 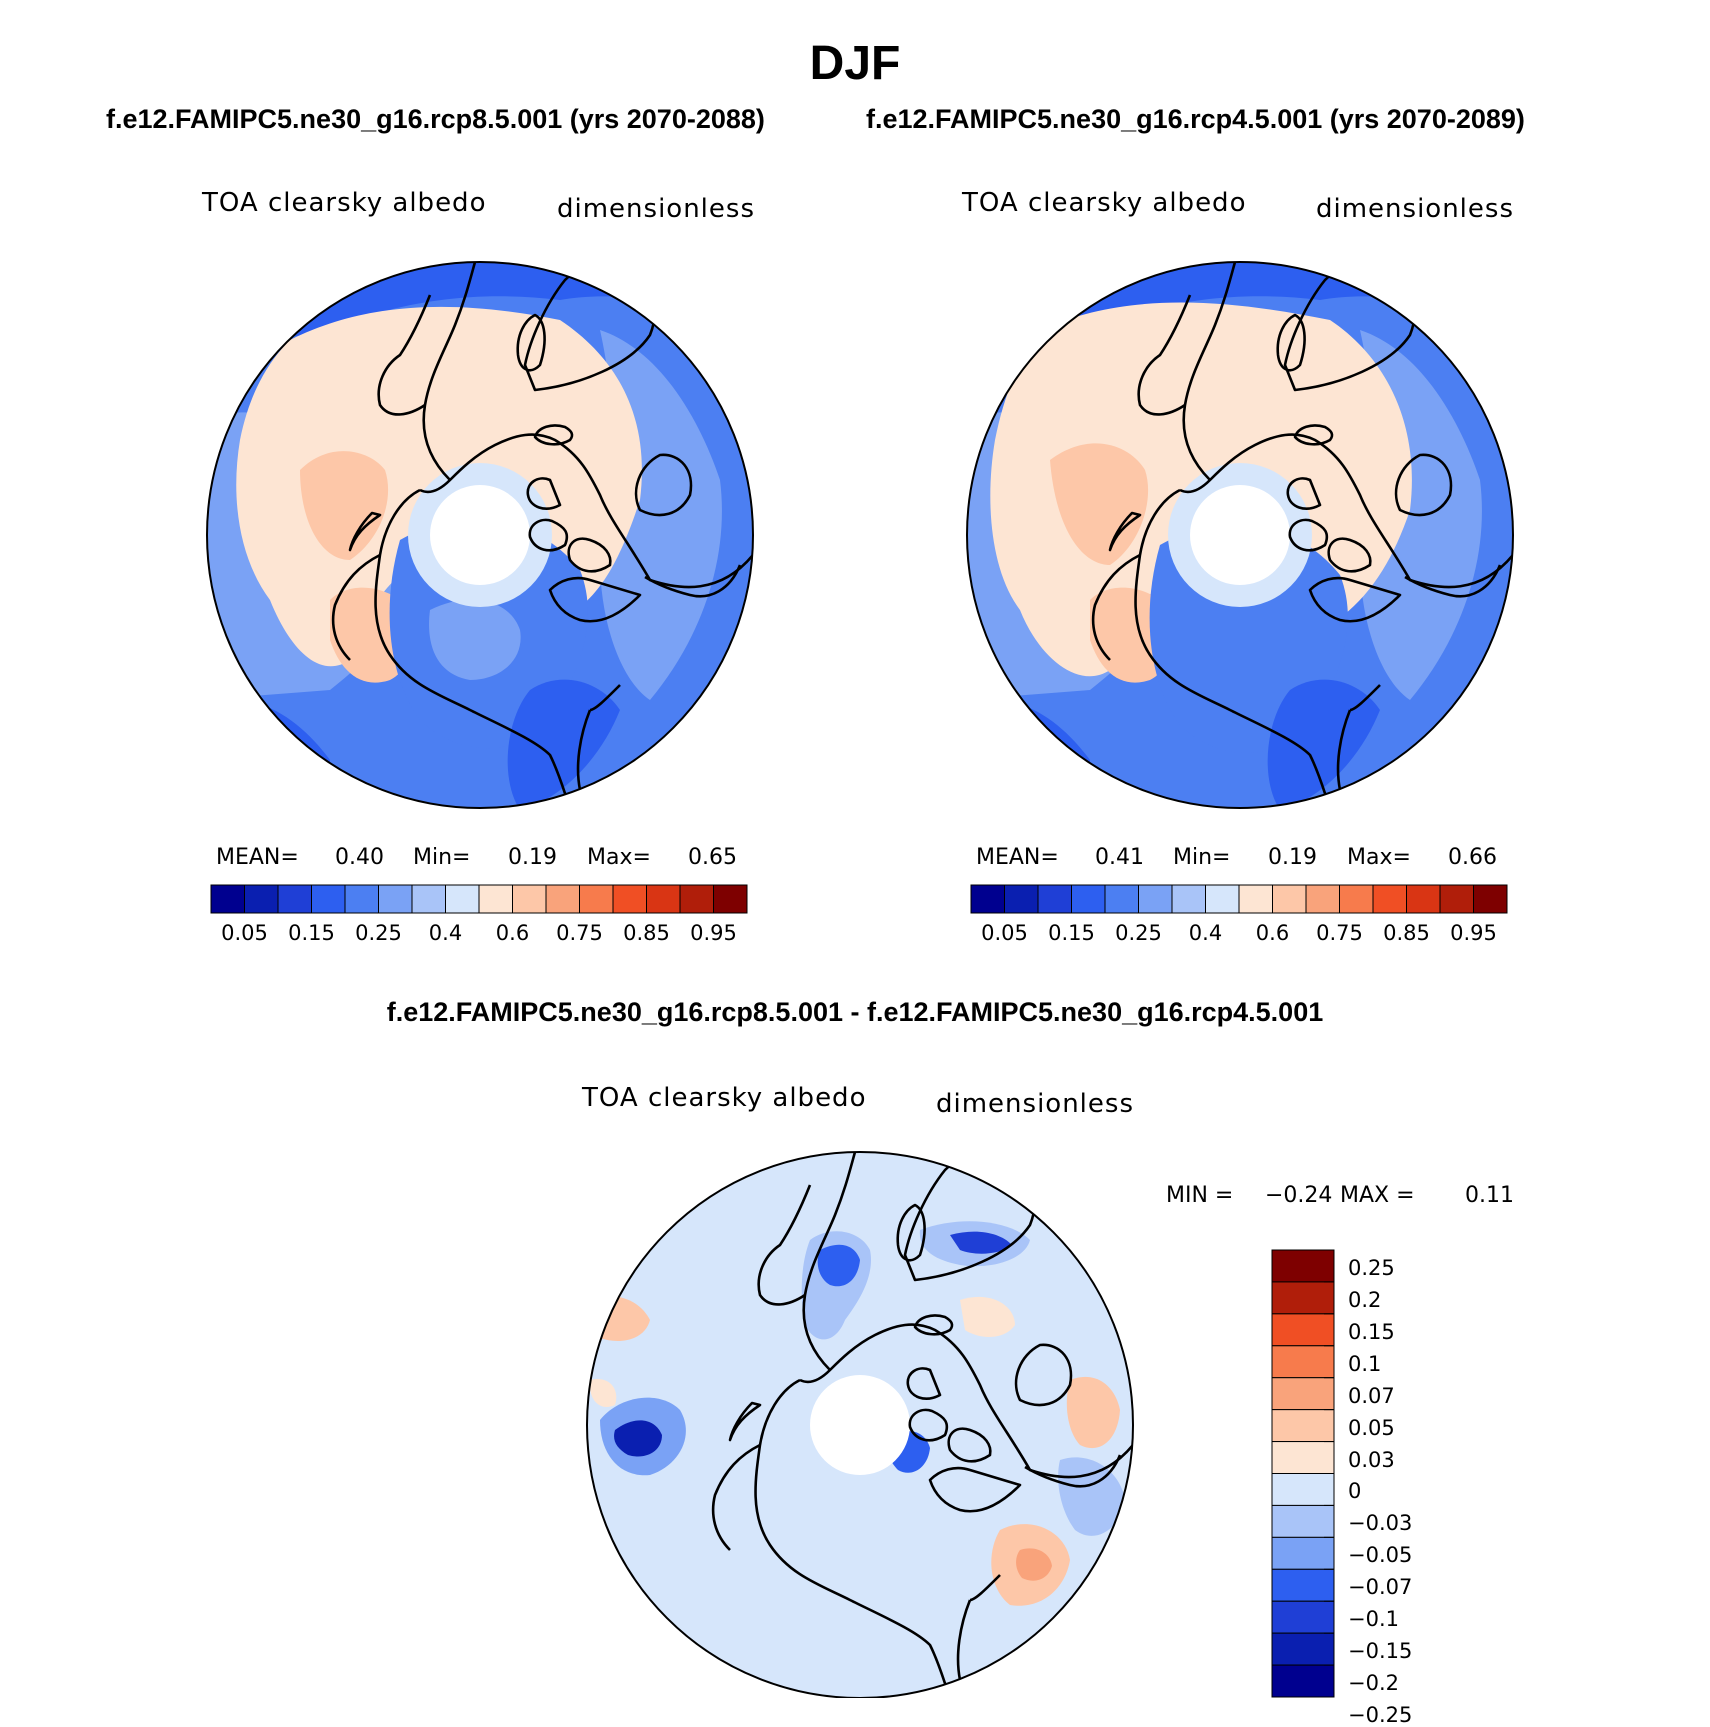 What do you see at coordinates (445, 933) in the screenshot?
I see `panel1-colorbar-tick-label: 0.4` at bounding box center [445, 933].